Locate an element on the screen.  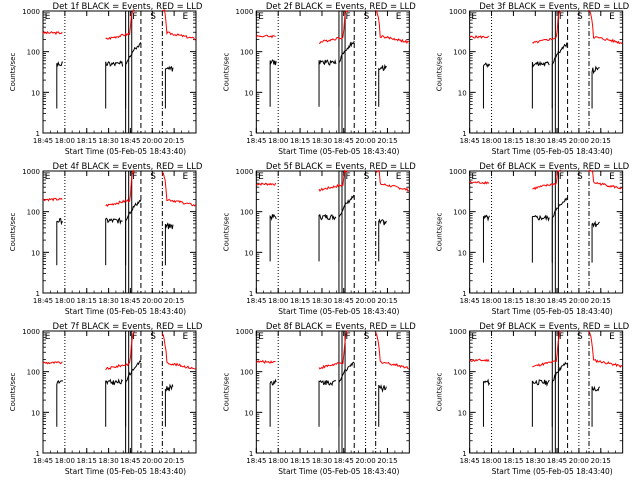
chart-title: Det 6f BLACK = Events, RED = LLD is located at coordinates (554, 167).